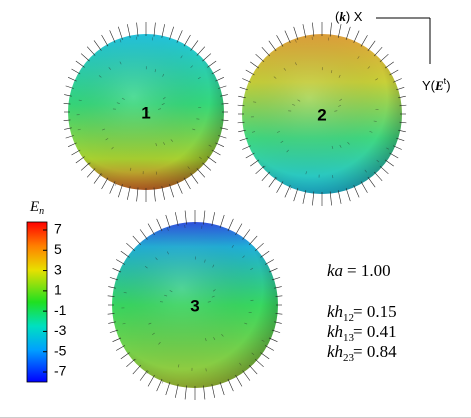 Image resolution: width=471 pixels, height=418 pixels. I want to click on parameter: kh13= 0.41, so click(362, 333).